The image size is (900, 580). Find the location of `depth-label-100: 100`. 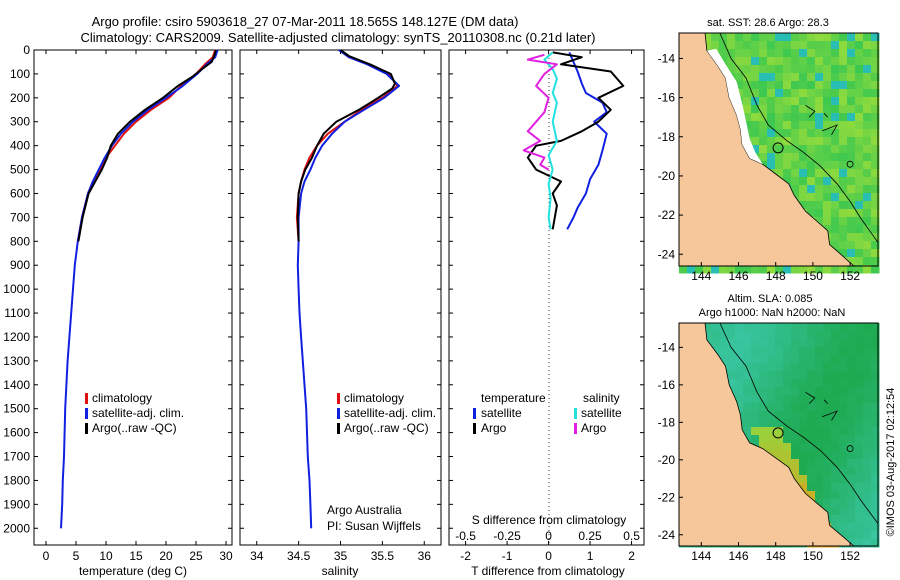

depth-label-100: 100 is located at coordinates (20, 74).